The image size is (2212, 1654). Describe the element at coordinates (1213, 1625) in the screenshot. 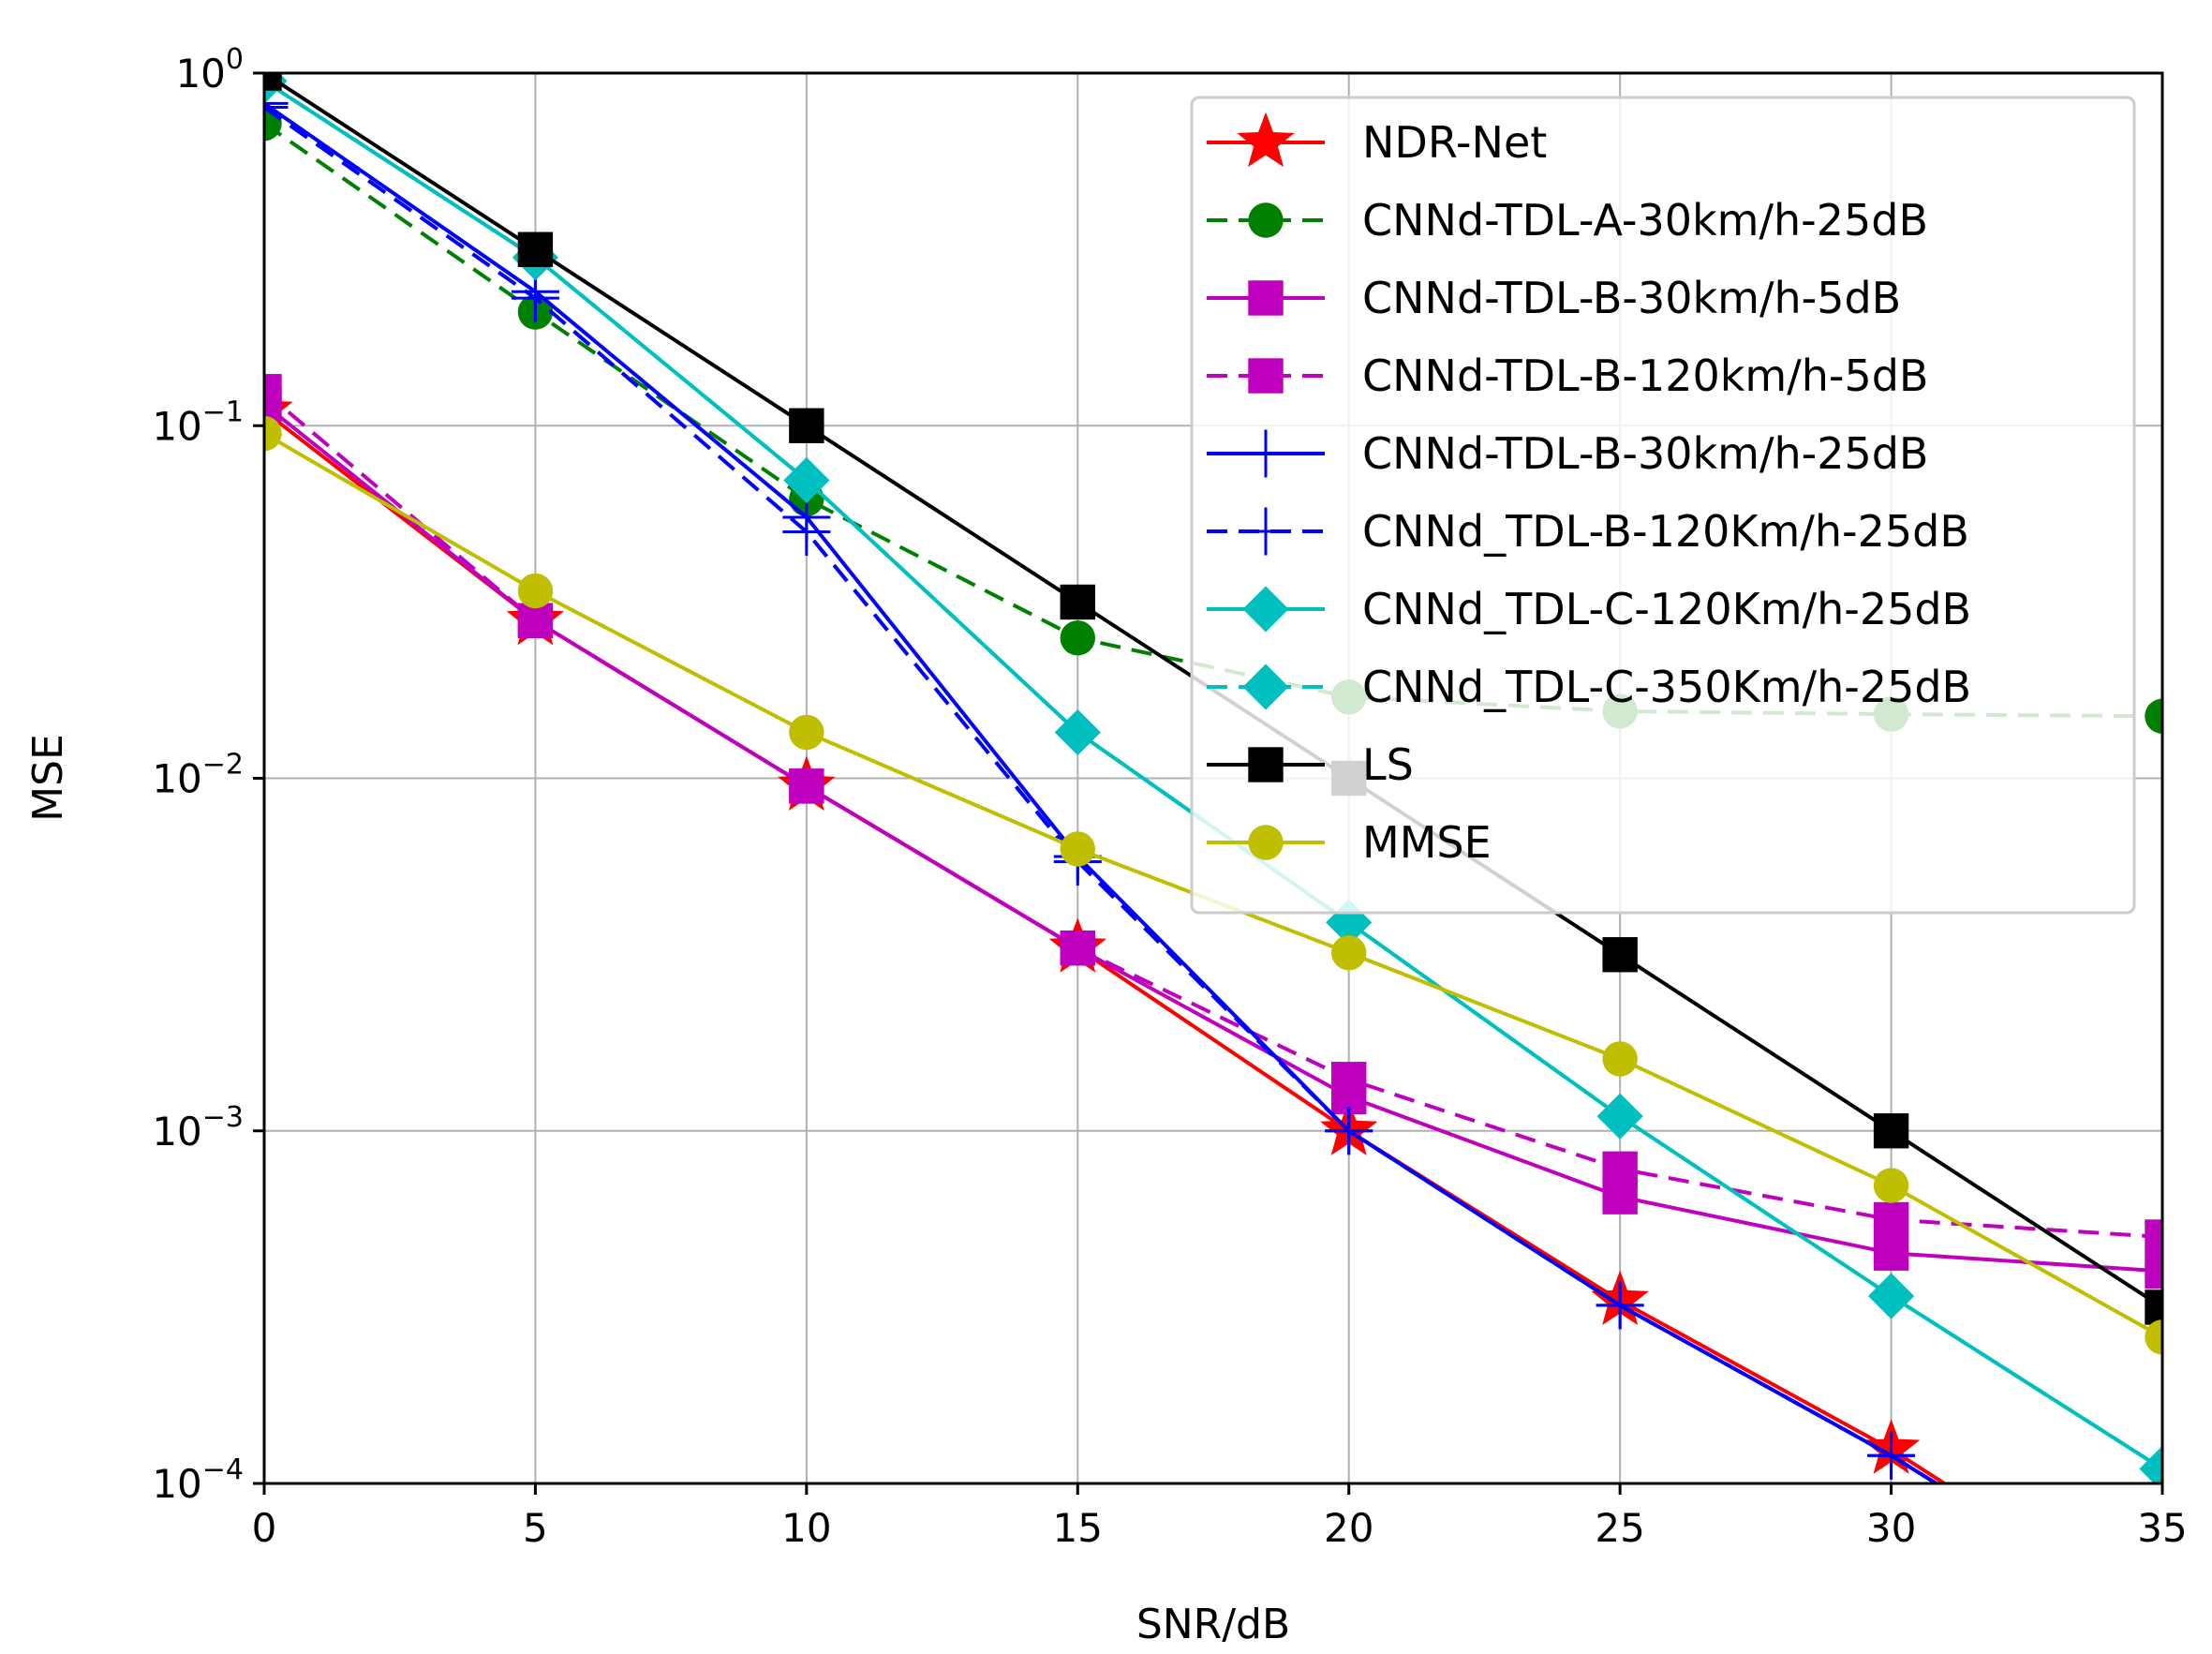

I see `x-axis-label: SNR/dB` at that location.